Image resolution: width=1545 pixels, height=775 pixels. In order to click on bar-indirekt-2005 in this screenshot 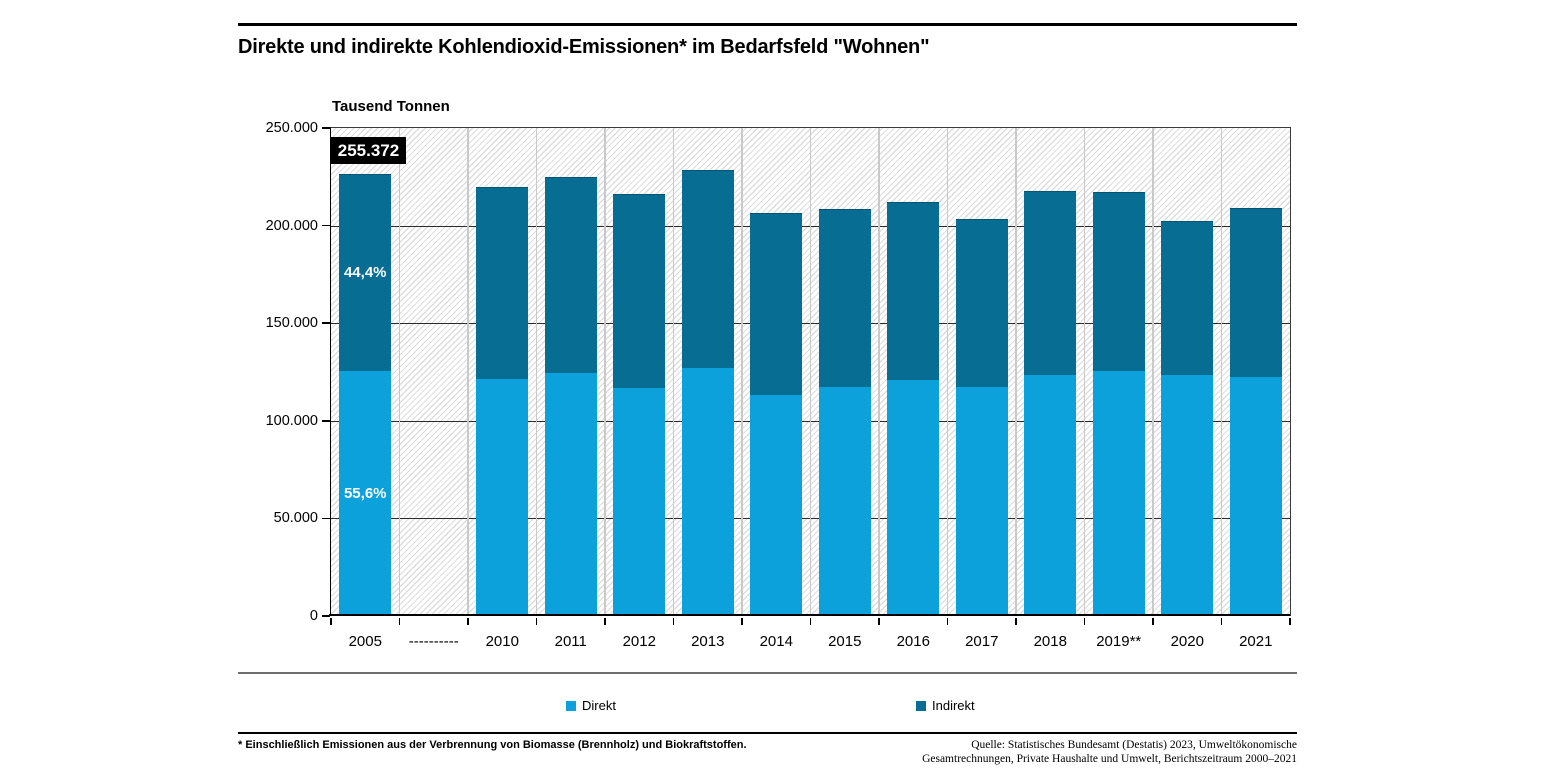, I will do `click(365, 273)`.